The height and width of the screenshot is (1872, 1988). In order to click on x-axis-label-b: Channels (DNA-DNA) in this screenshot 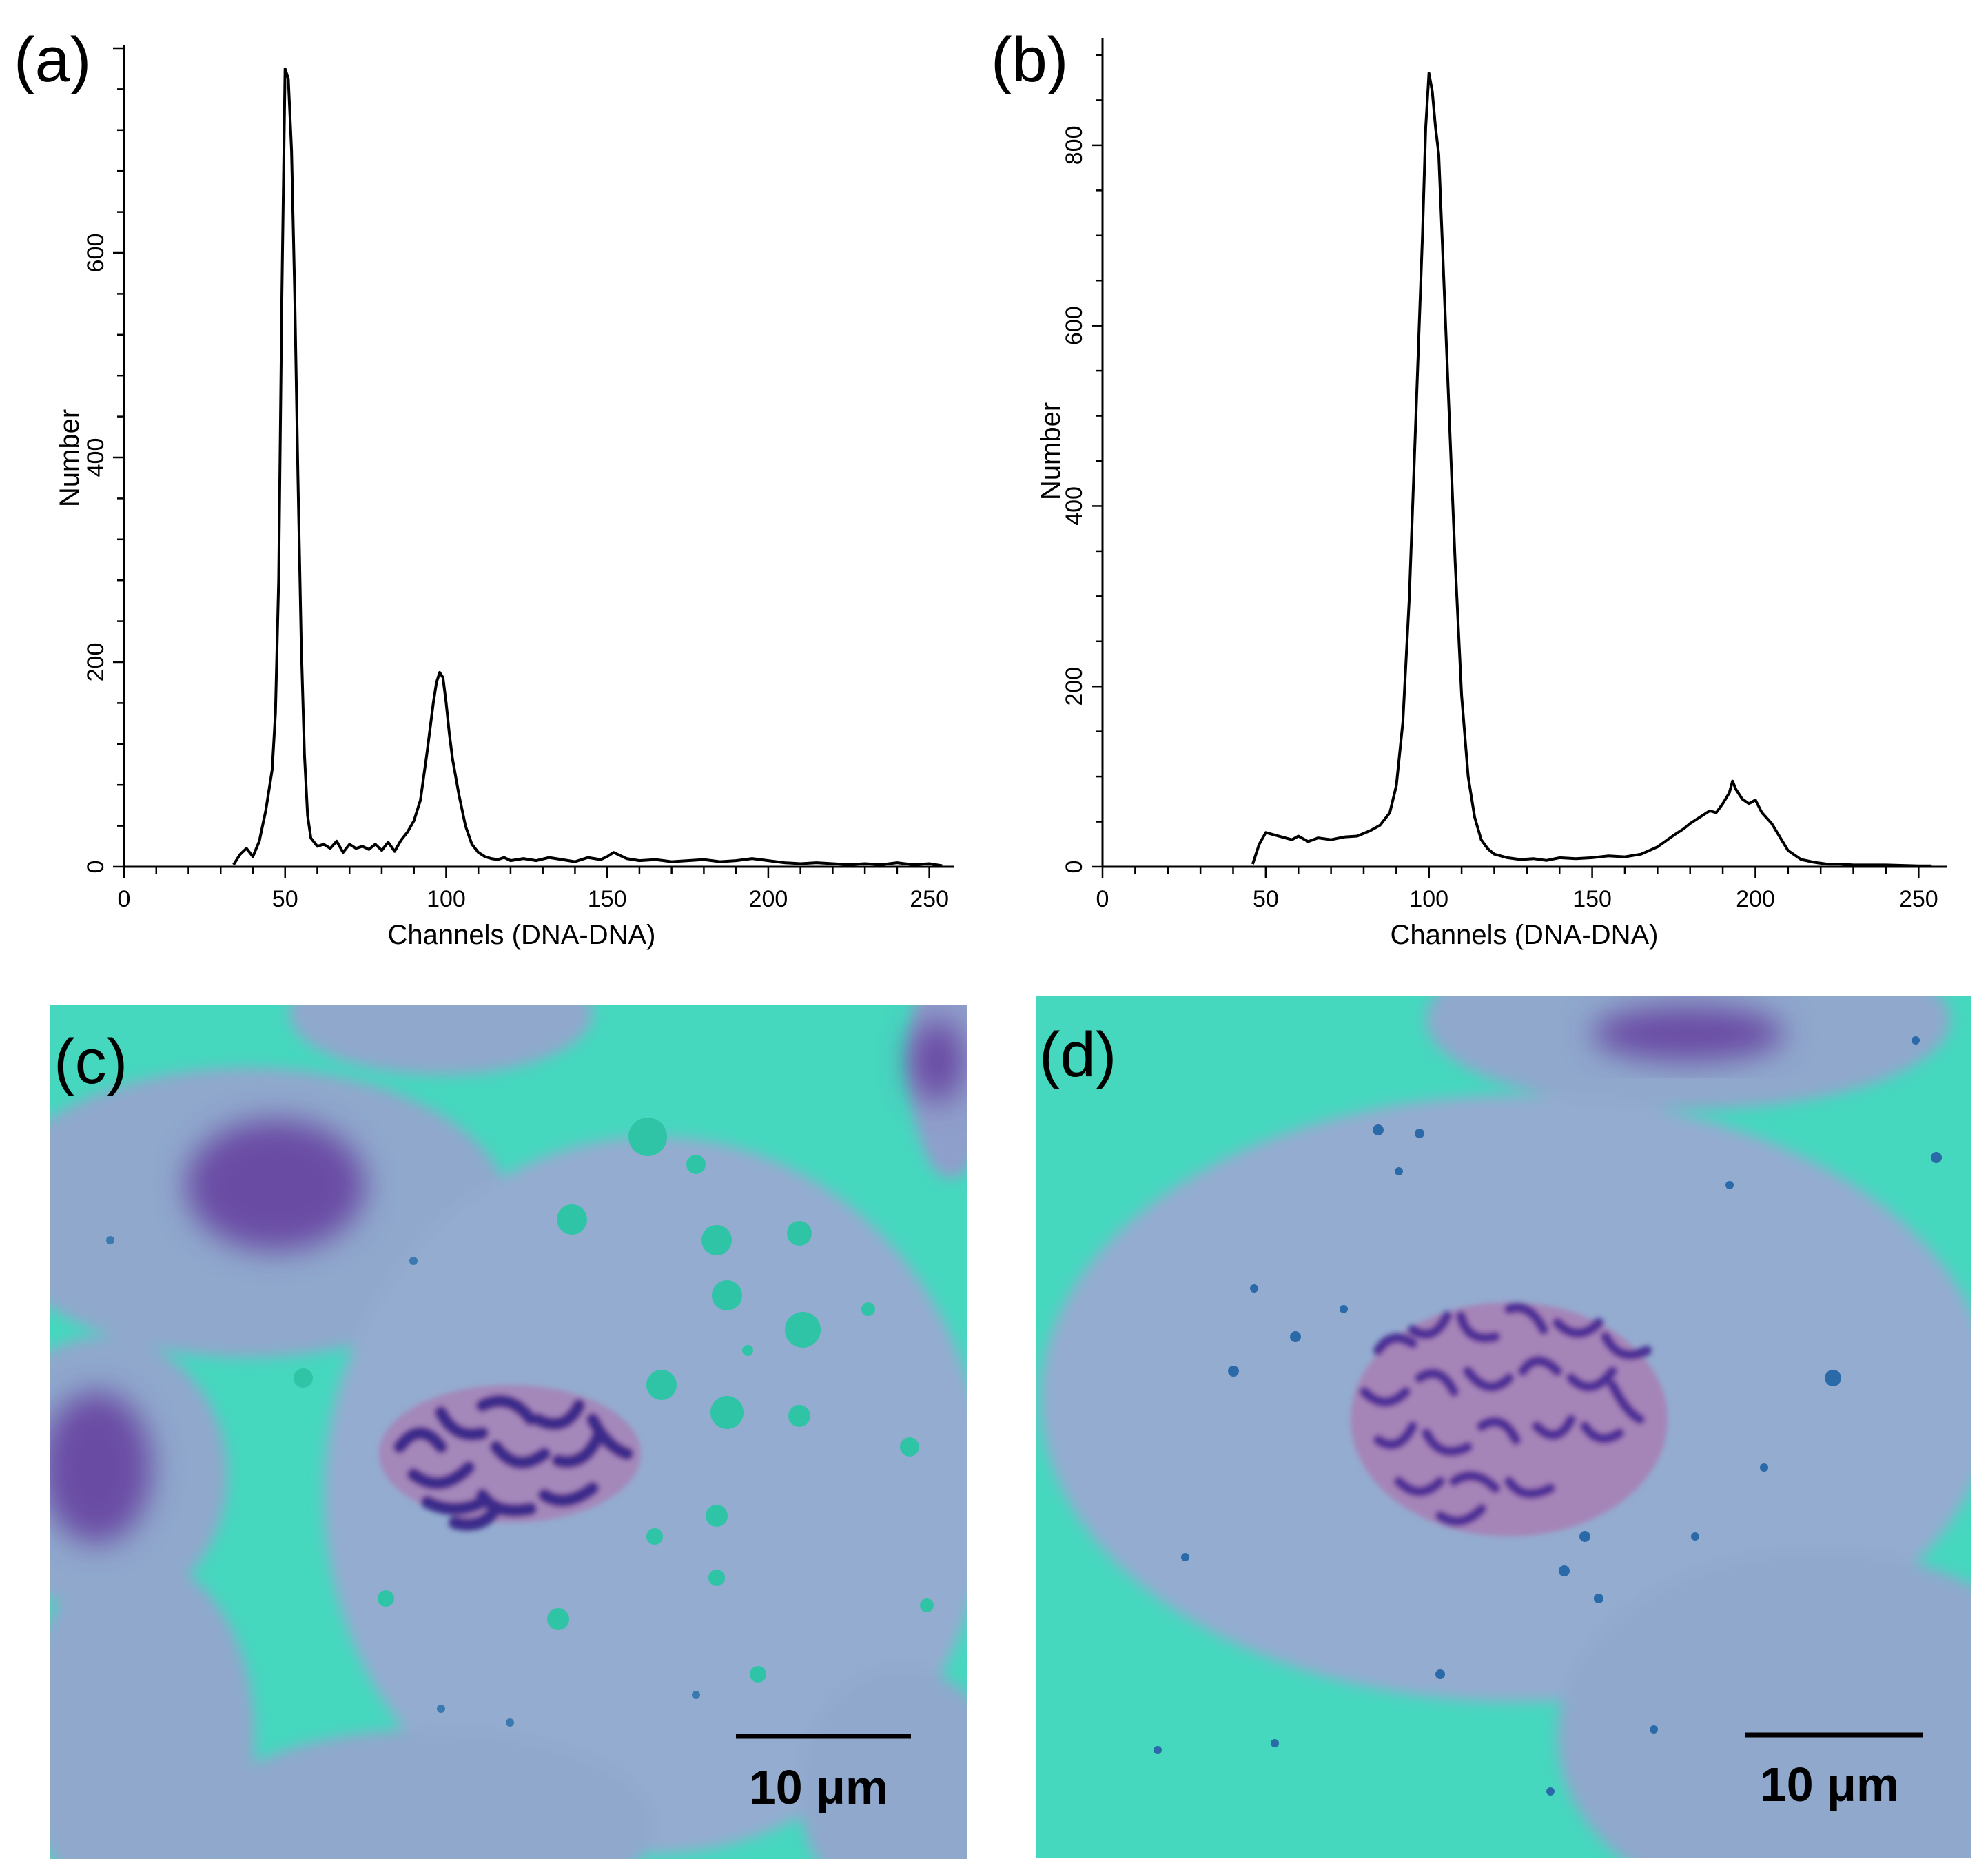, I will do `click(1525, 935)`.